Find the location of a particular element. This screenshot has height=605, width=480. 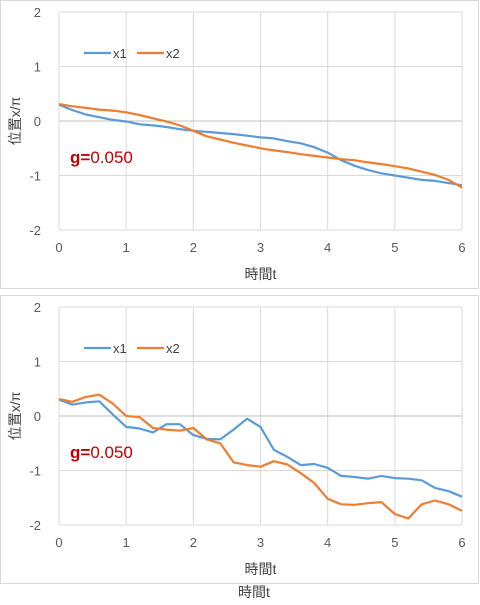

cut-off-axis-label: 時間t is located at coordinates (239, 594).